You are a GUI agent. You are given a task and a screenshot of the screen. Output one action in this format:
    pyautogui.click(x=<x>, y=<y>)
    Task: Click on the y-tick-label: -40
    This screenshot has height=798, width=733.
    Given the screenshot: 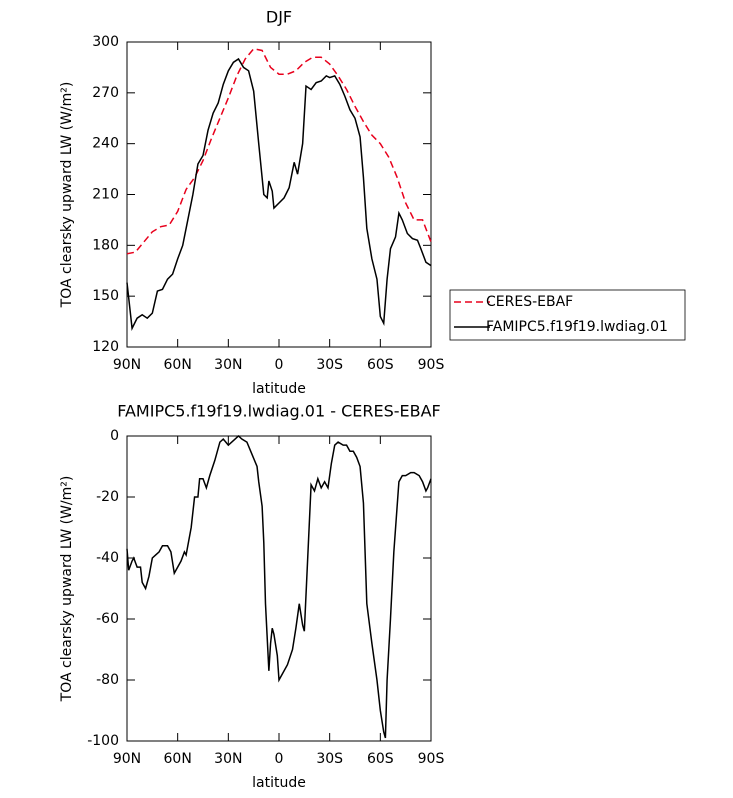 What is the action you would take?
    pyautogui.click(x=107, y=558)
    